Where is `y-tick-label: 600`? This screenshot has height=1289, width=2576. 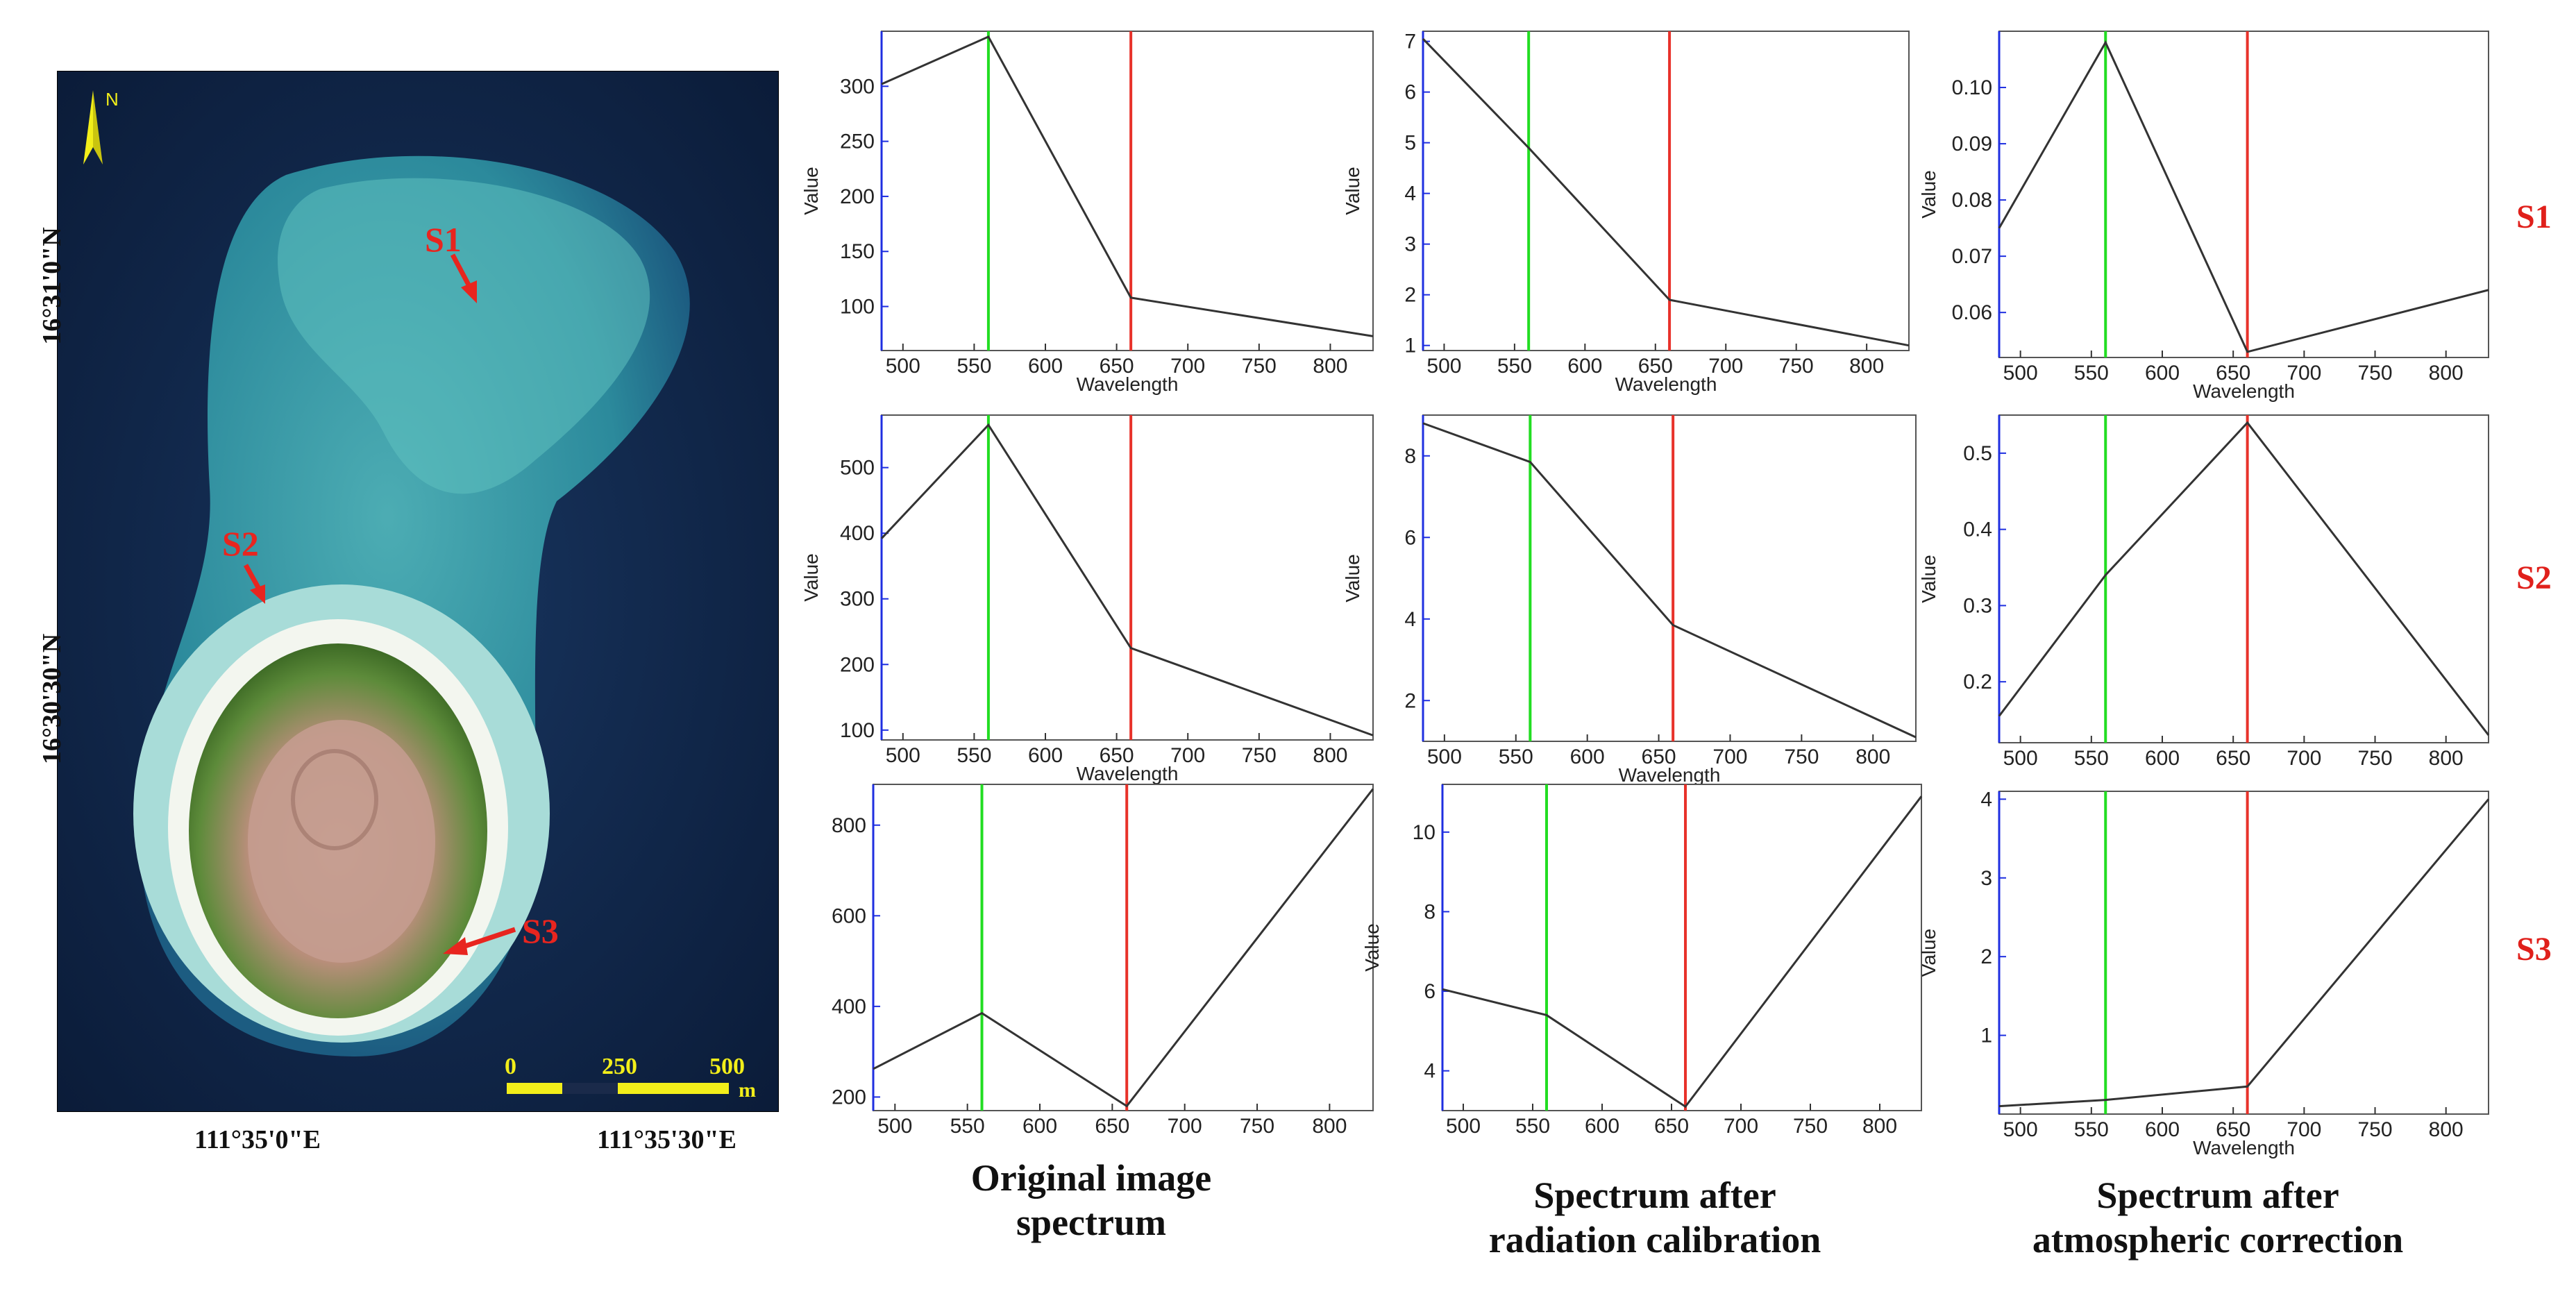 y-tick-label: 600 is located at coordinates (849, 915).